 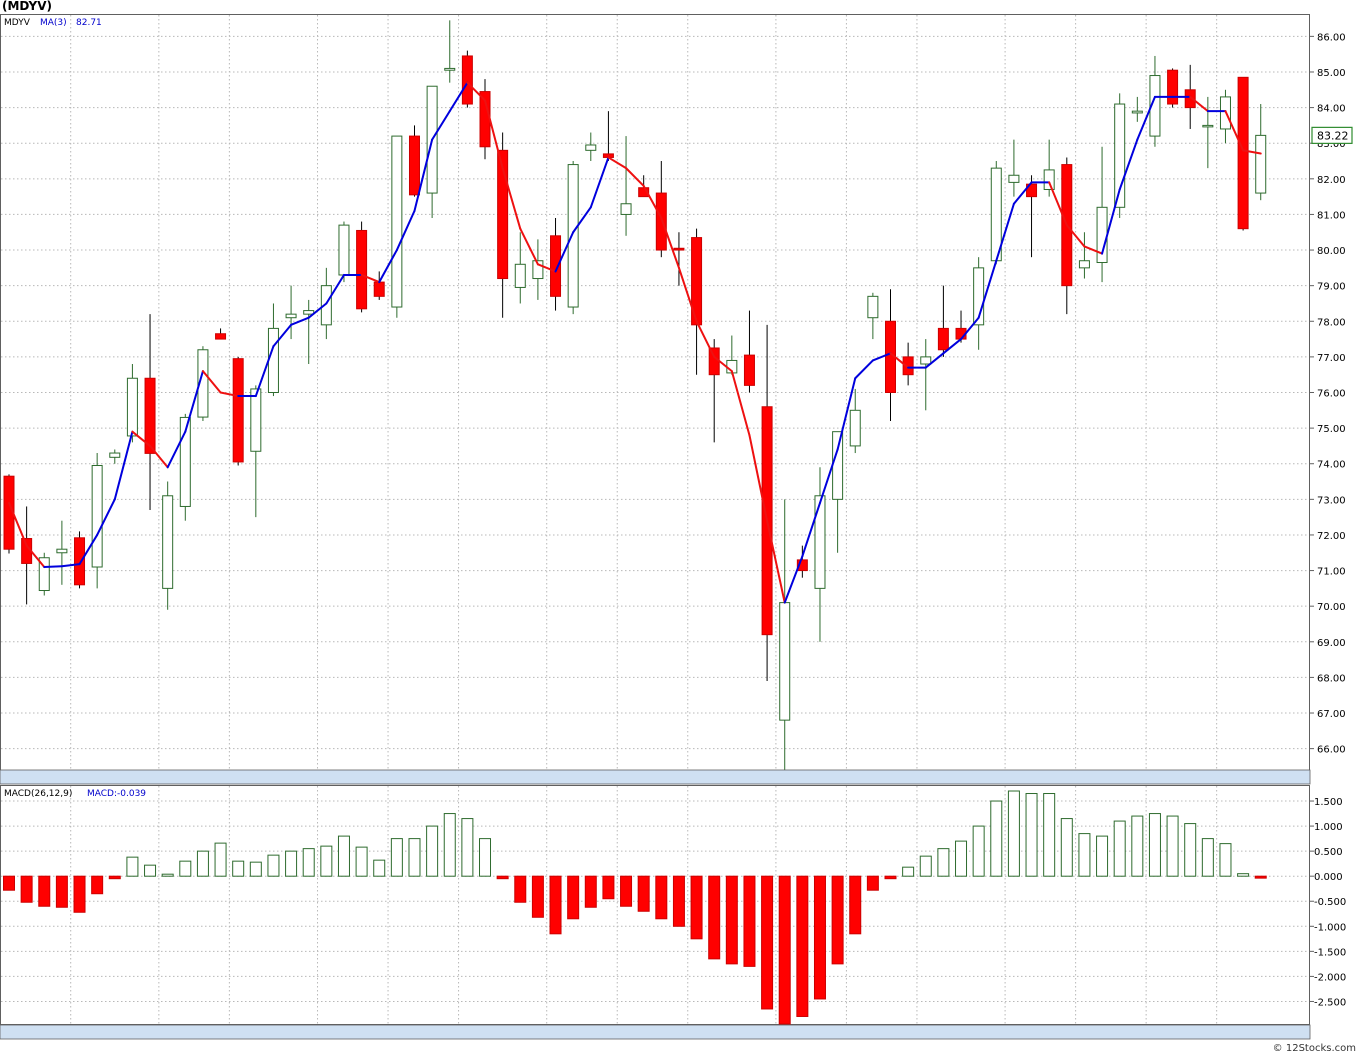 I want to click on price-y-tick-label: 77.00, so click(x=1331, y=358).